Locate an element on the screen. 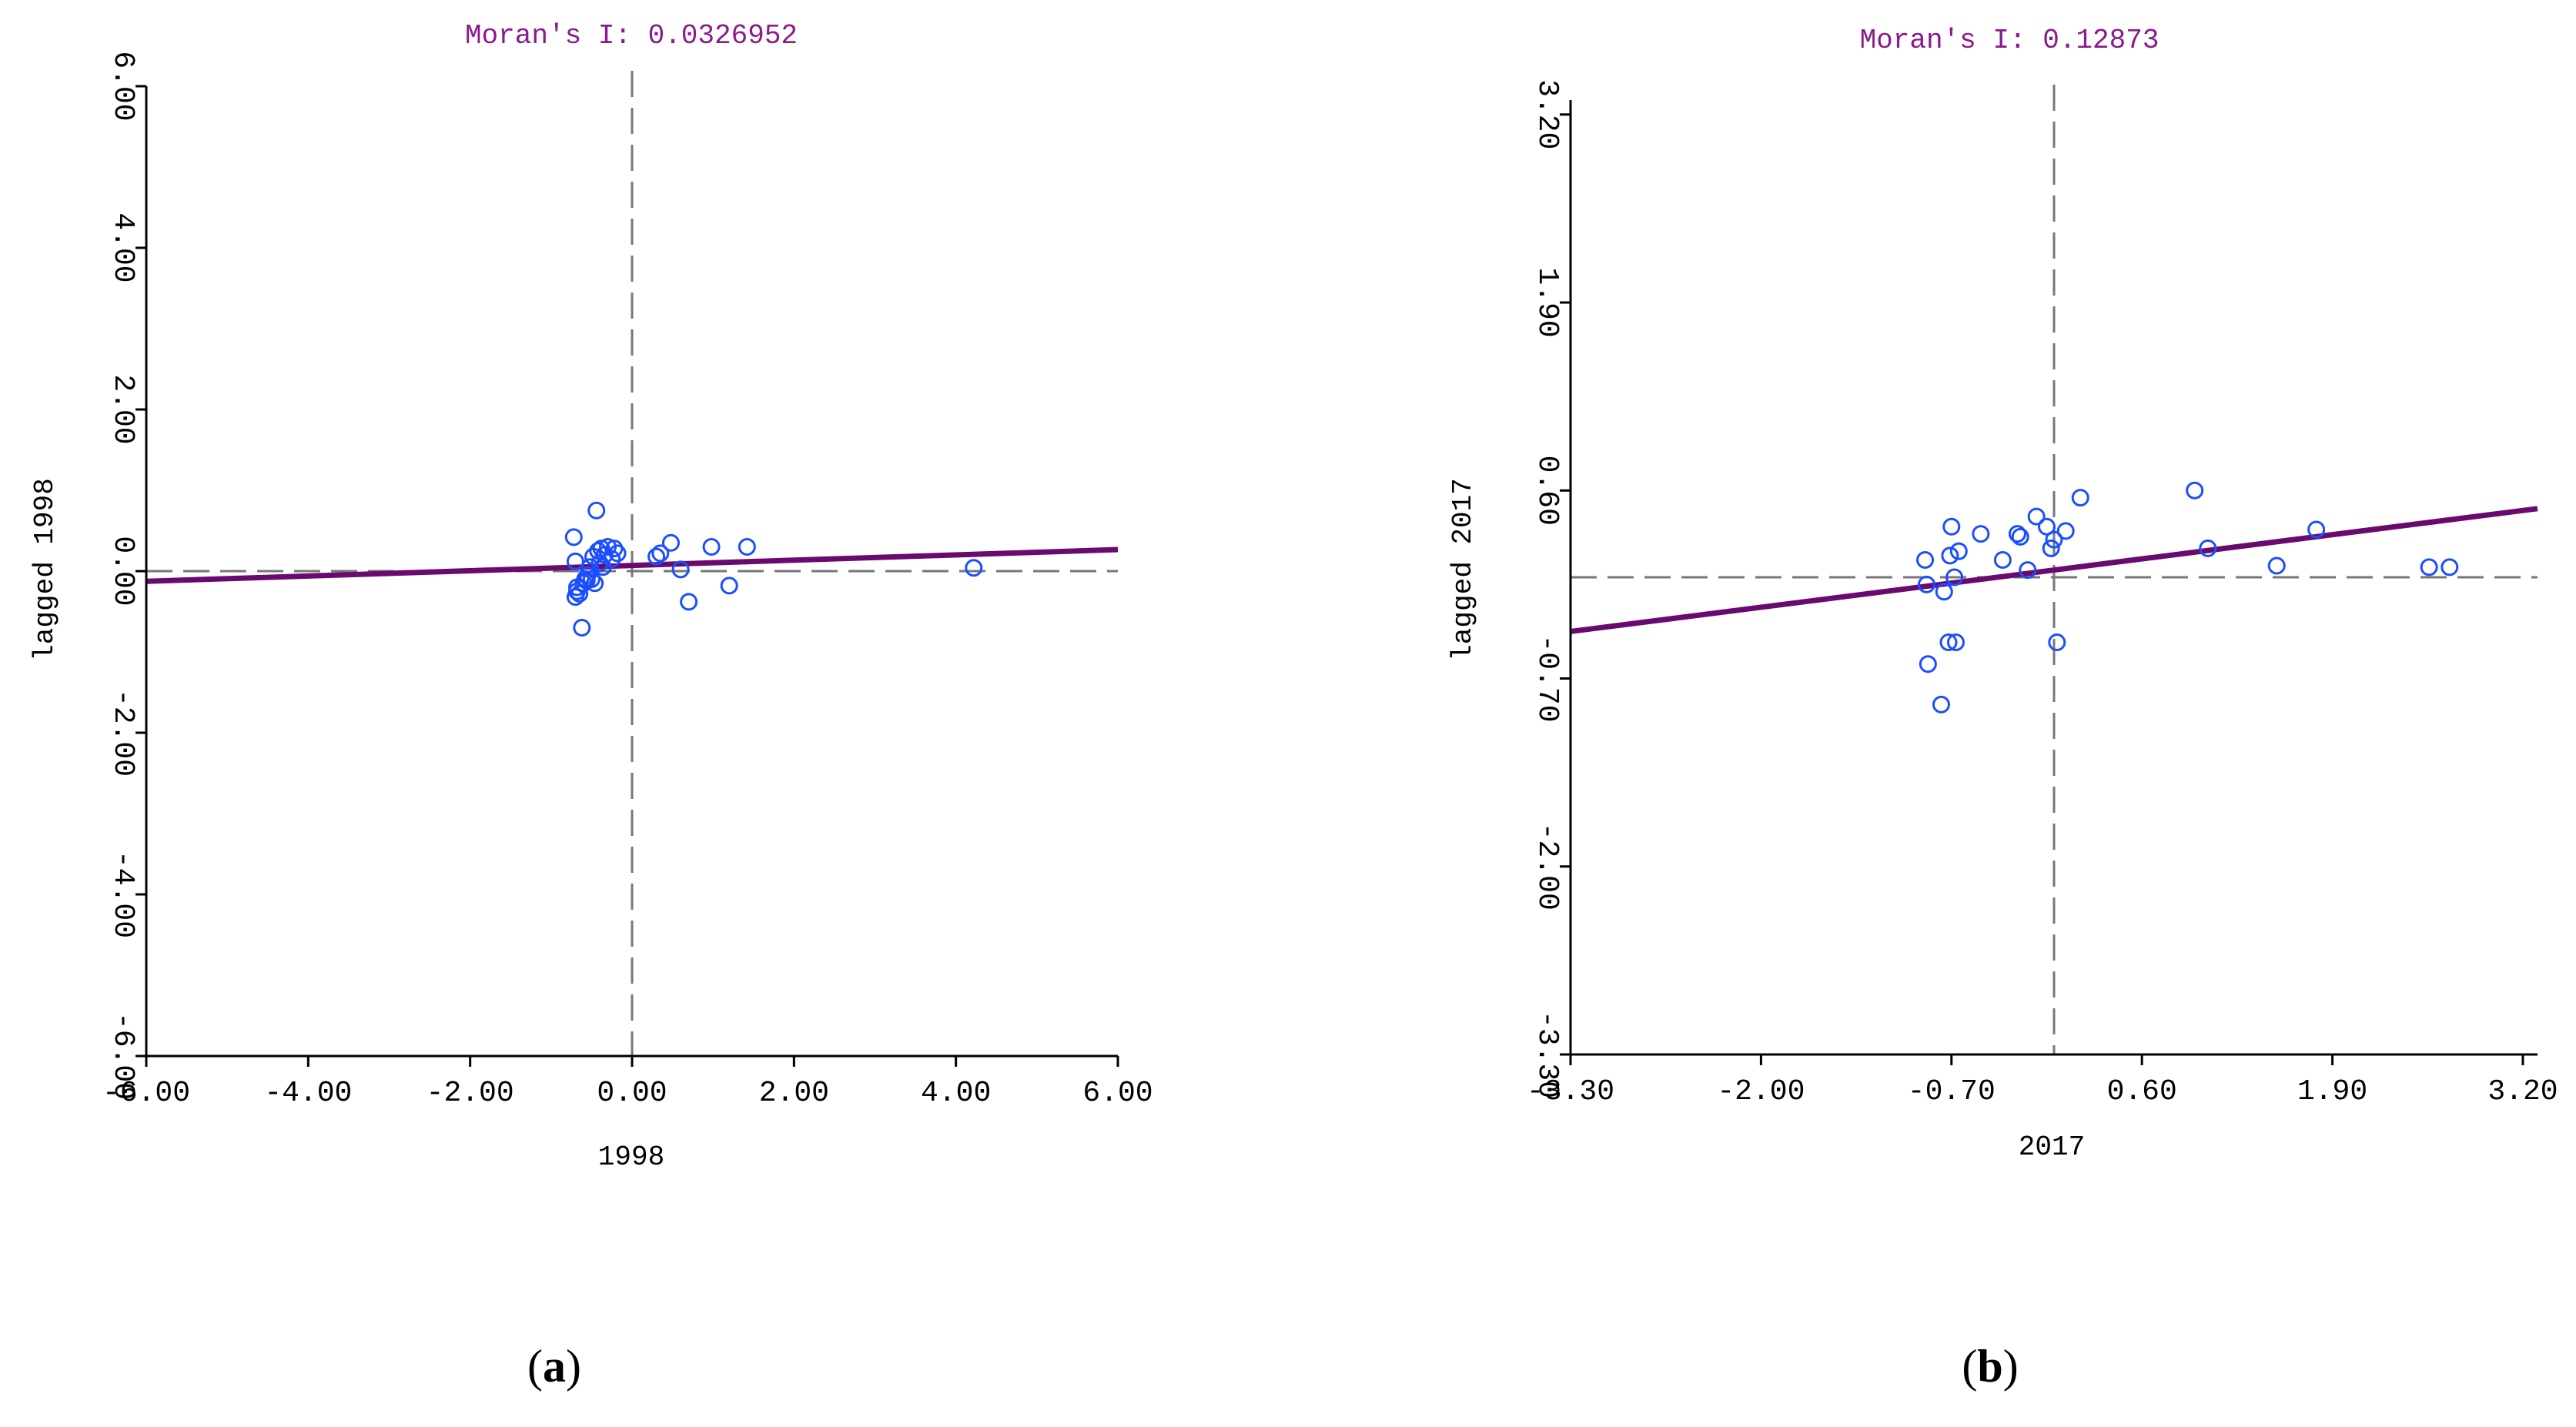 The height and width of the screenshot is (1427, 2576). panel-b-x-tick-label: -0.70 is located at coordinates (1952, 1092).